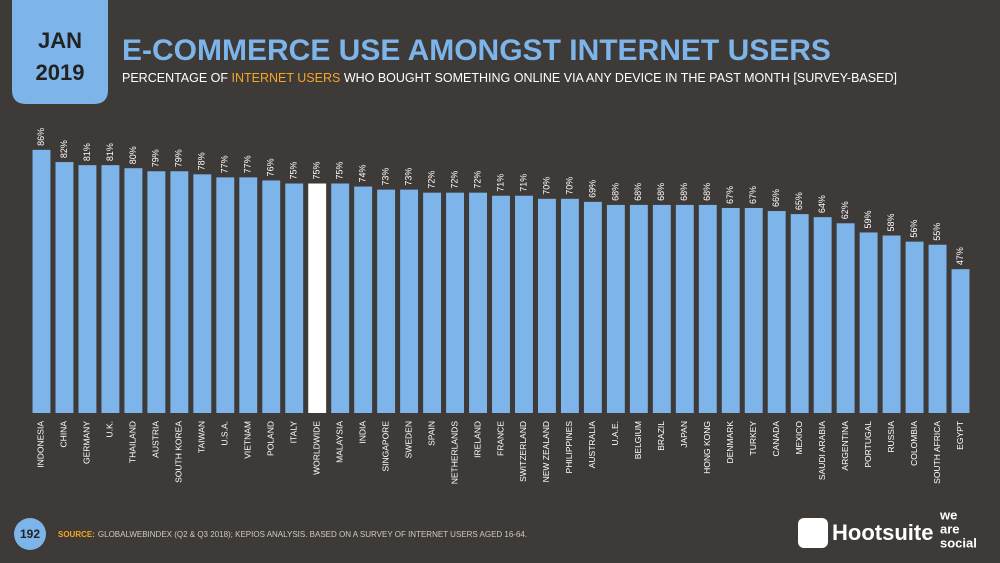  I want to click on x-tick-label: SWITZERLAND, so click(523, 451).